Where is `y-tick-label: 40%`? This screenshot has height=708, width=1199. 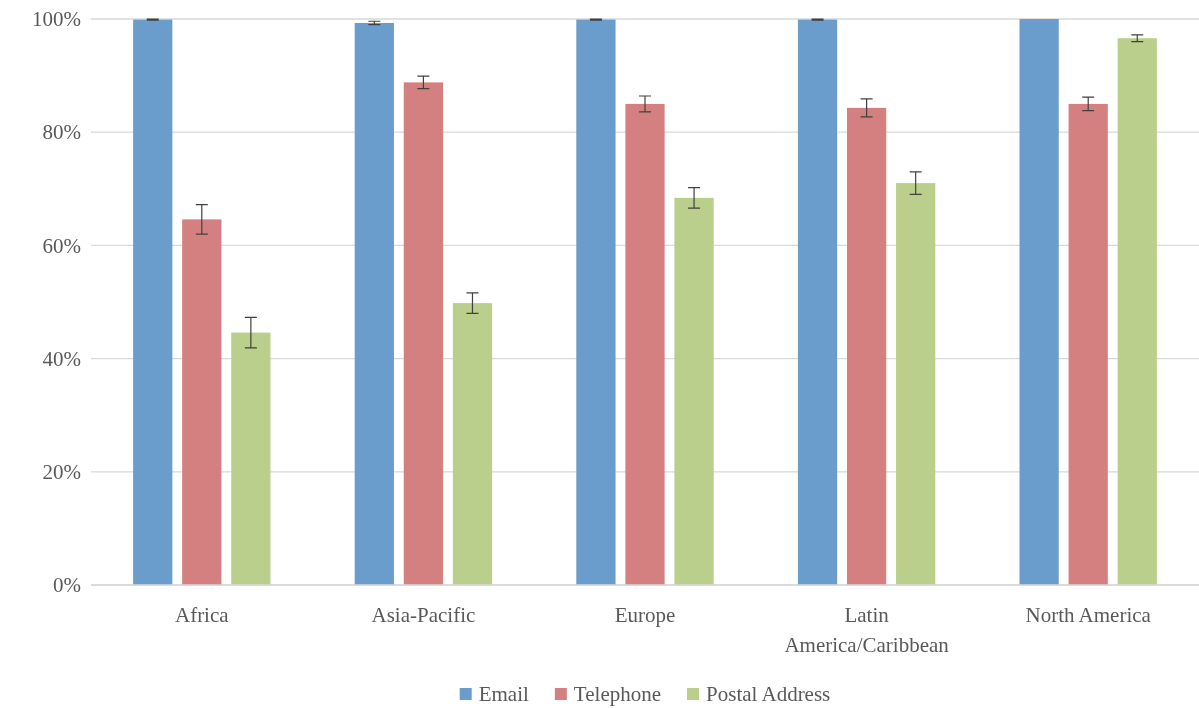 y-tick-label: 40% is located at coordinates (61, 358).